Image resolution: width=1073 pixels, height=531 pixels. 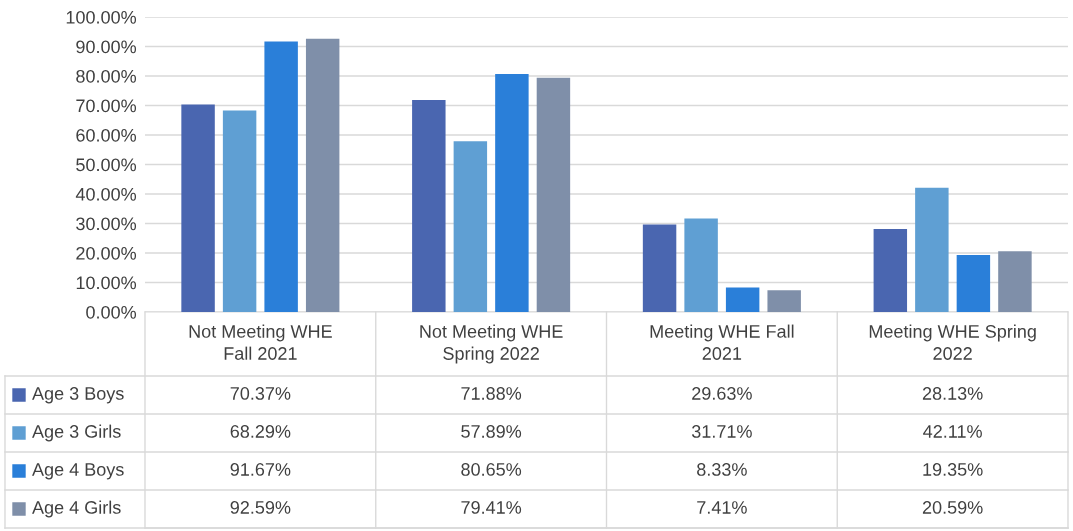 I want to click on y-tick-label: 10.00%, so click(x=106, y=283).